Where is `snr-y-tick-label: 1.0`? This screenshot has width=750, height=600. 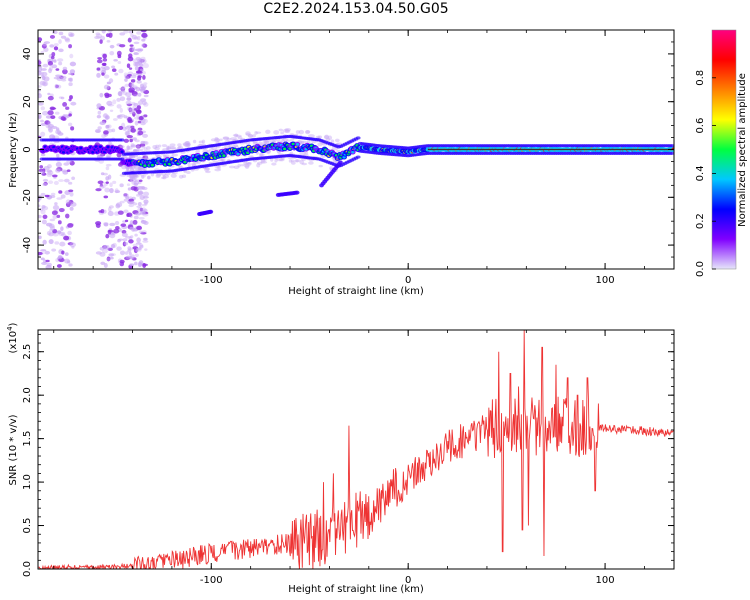 snr-y-tick-label: 1.0 is located at coordinates (27, 482).